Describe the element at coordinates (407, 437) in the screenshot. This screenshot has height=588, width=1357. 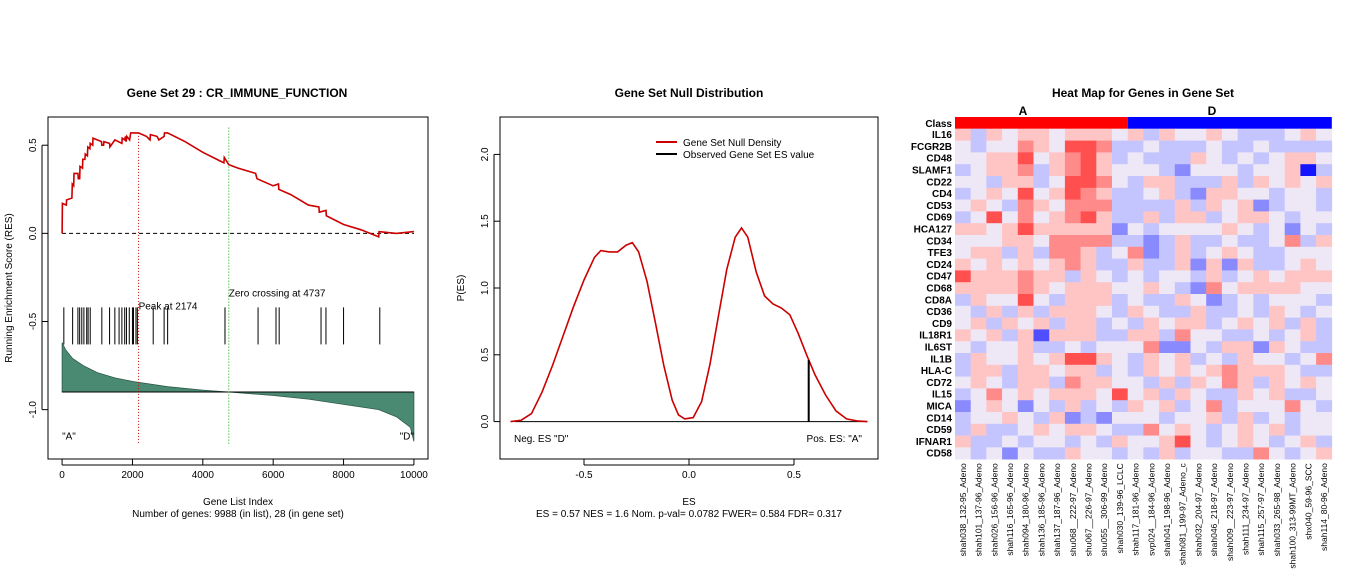
I see `class-d-end-label: "D"` at that location.